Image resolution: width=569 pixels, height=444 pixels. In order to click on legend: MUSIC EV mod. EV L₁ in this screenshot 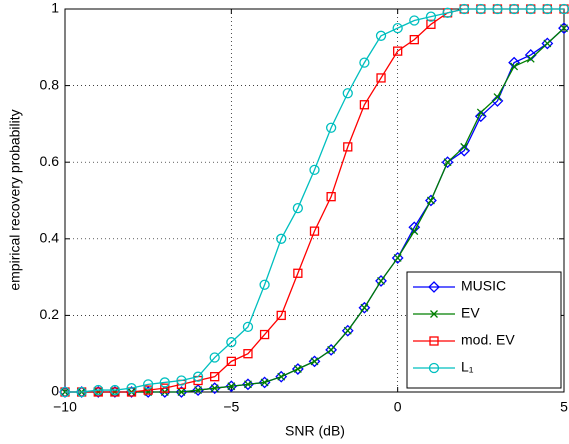, I will do `click(484, 330)`.